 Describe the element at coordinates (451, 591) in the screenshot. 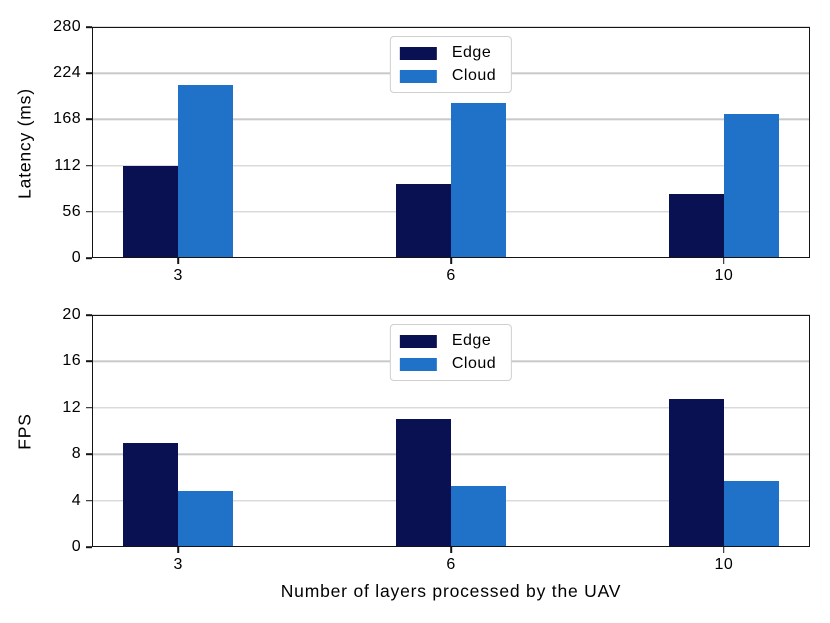

I see `x-axis-label: Number of layers processed by the UAV` at that location.